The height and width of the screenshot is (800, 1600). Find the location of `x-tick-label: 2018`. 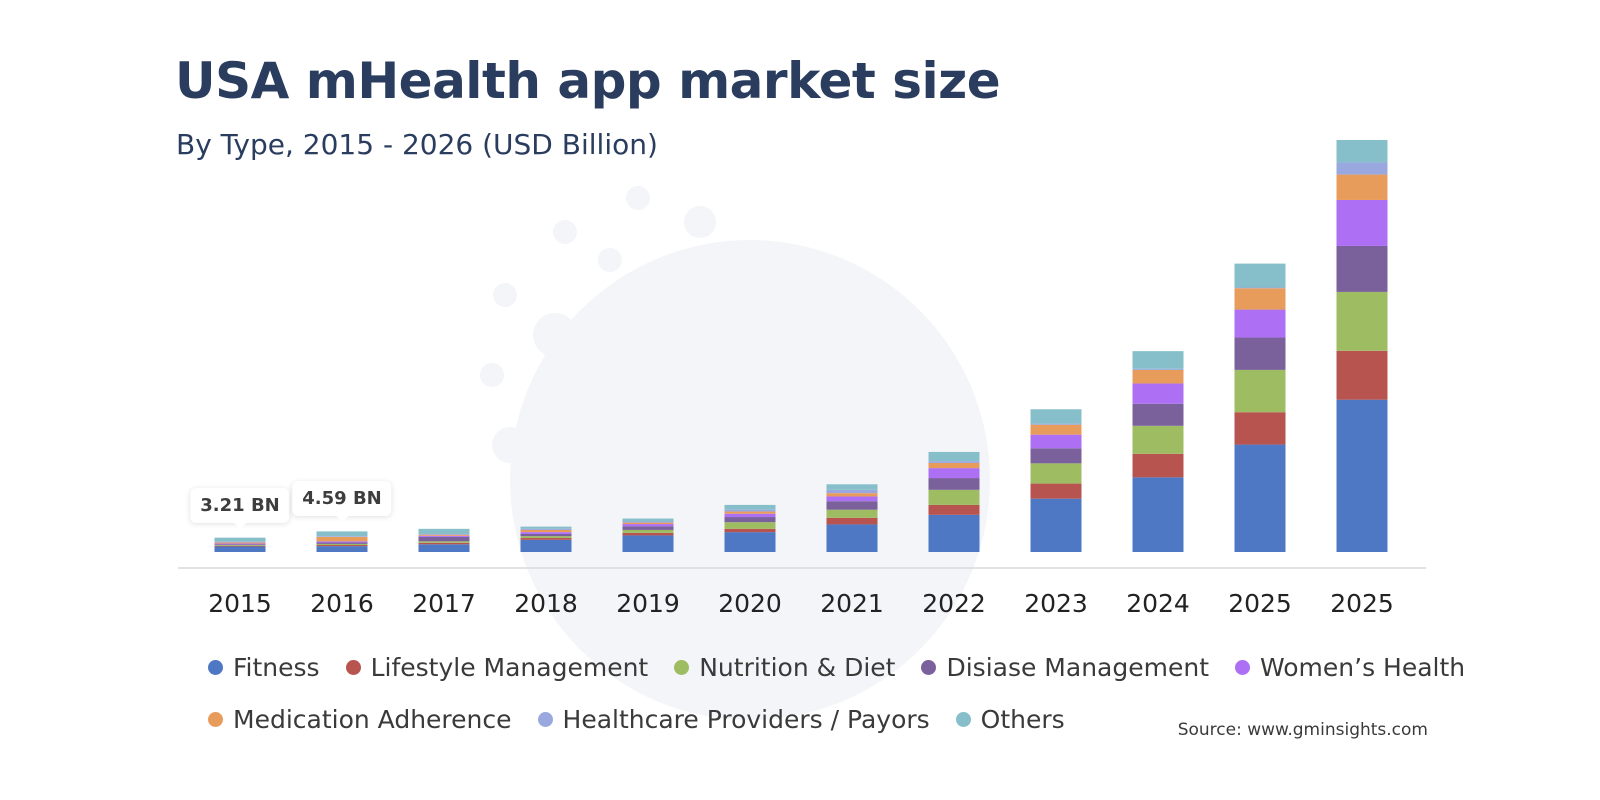

x-tick-label: 2018 is located at coordinates (546, 603).